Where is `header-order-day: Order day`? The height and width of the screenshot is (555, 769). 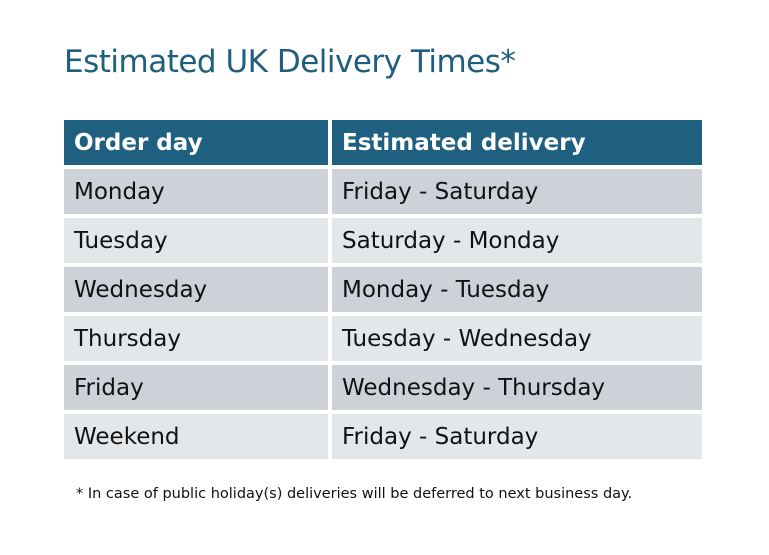 header-order-day: Order day is located at coordinates (196, 142).